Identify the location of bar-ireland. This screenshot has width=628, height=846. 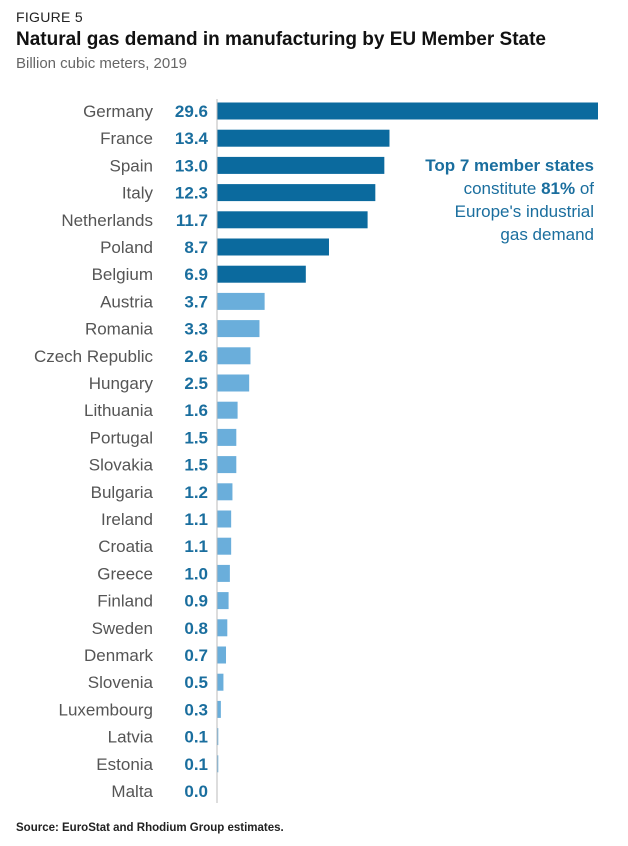
(224, 519).